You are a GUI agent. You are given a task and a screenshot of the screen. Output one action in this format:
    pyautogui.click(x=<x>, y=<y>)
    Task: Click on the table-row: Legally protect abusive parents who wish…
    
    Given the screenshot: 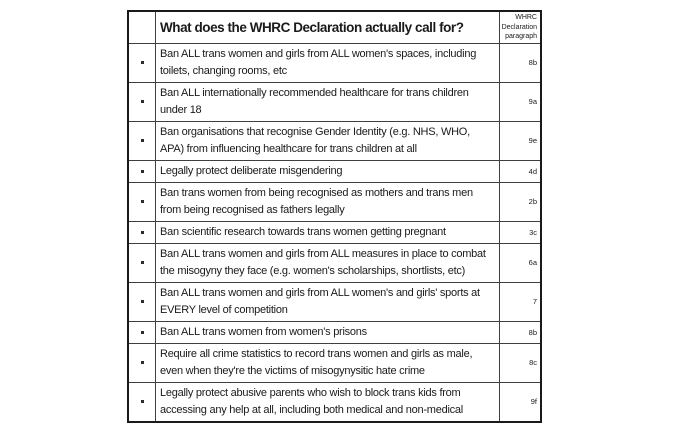 What is the action you would take?
    pyautogui.click(x=334, y=401)
    